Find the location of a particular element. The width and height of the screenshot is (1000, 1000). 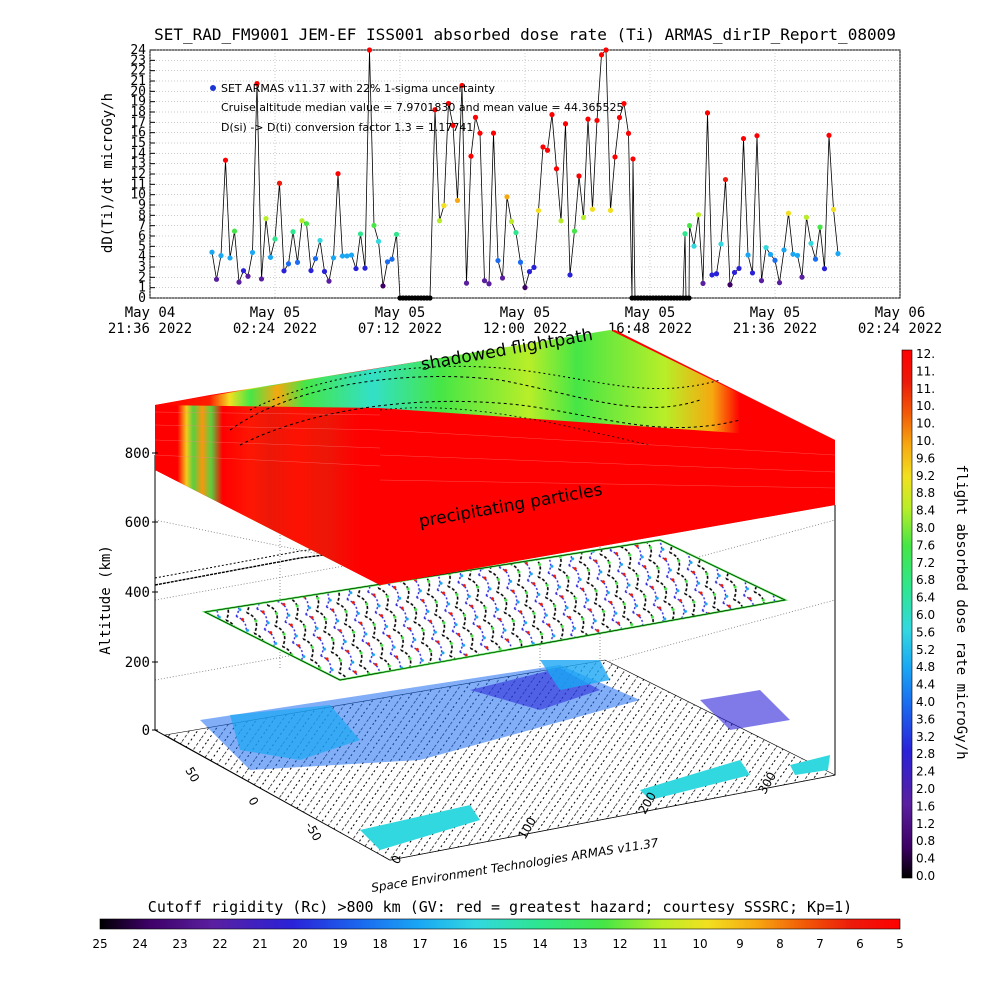

rigidity-tick: 12 is located at coordinates (619, 944).